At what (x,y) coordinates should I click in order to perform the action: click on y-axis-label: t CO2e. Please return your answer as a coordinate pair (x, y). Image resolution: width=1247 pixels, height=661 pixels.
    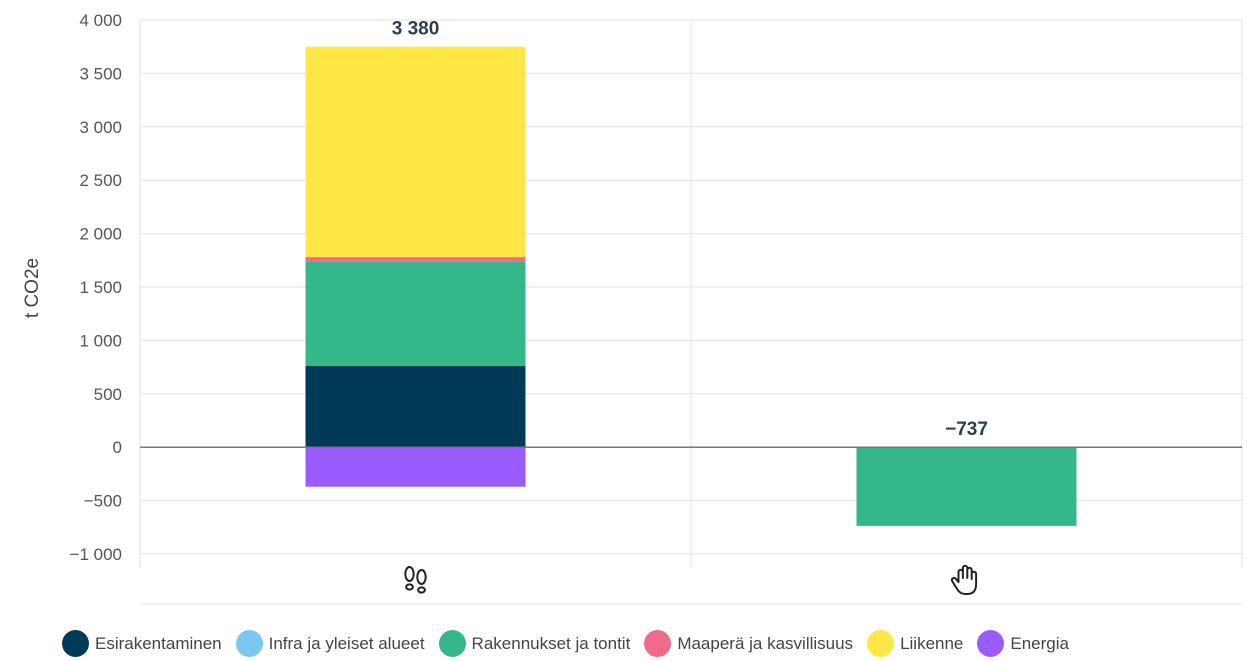
    Looking at the image, I should click on (32, 288).